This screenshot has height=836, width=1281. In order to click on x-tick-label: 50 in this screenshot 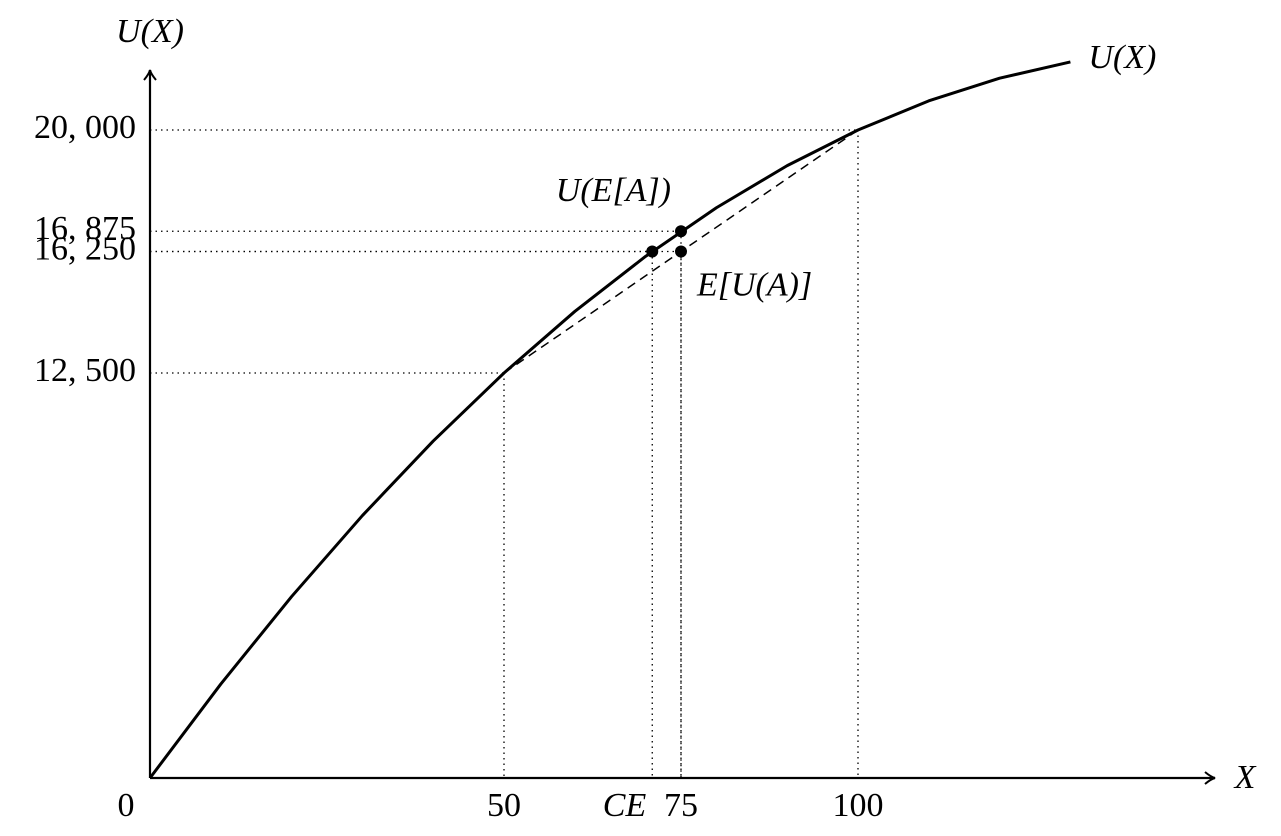, I will do `click(504, 805)`.